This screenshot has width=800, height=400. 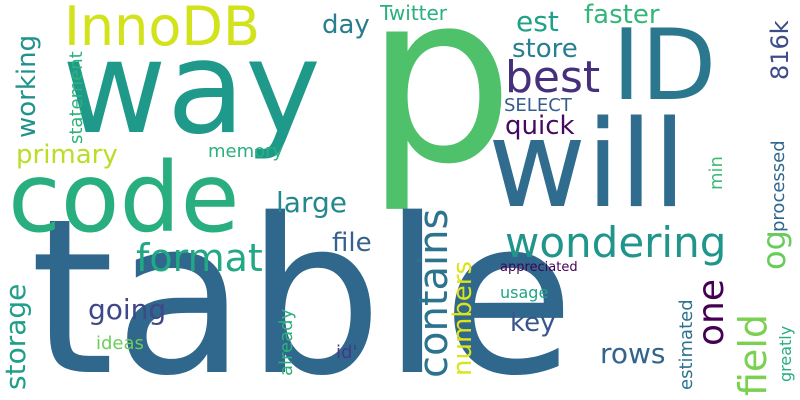 I want to click on word-min: min, so click(x=716, y=173).